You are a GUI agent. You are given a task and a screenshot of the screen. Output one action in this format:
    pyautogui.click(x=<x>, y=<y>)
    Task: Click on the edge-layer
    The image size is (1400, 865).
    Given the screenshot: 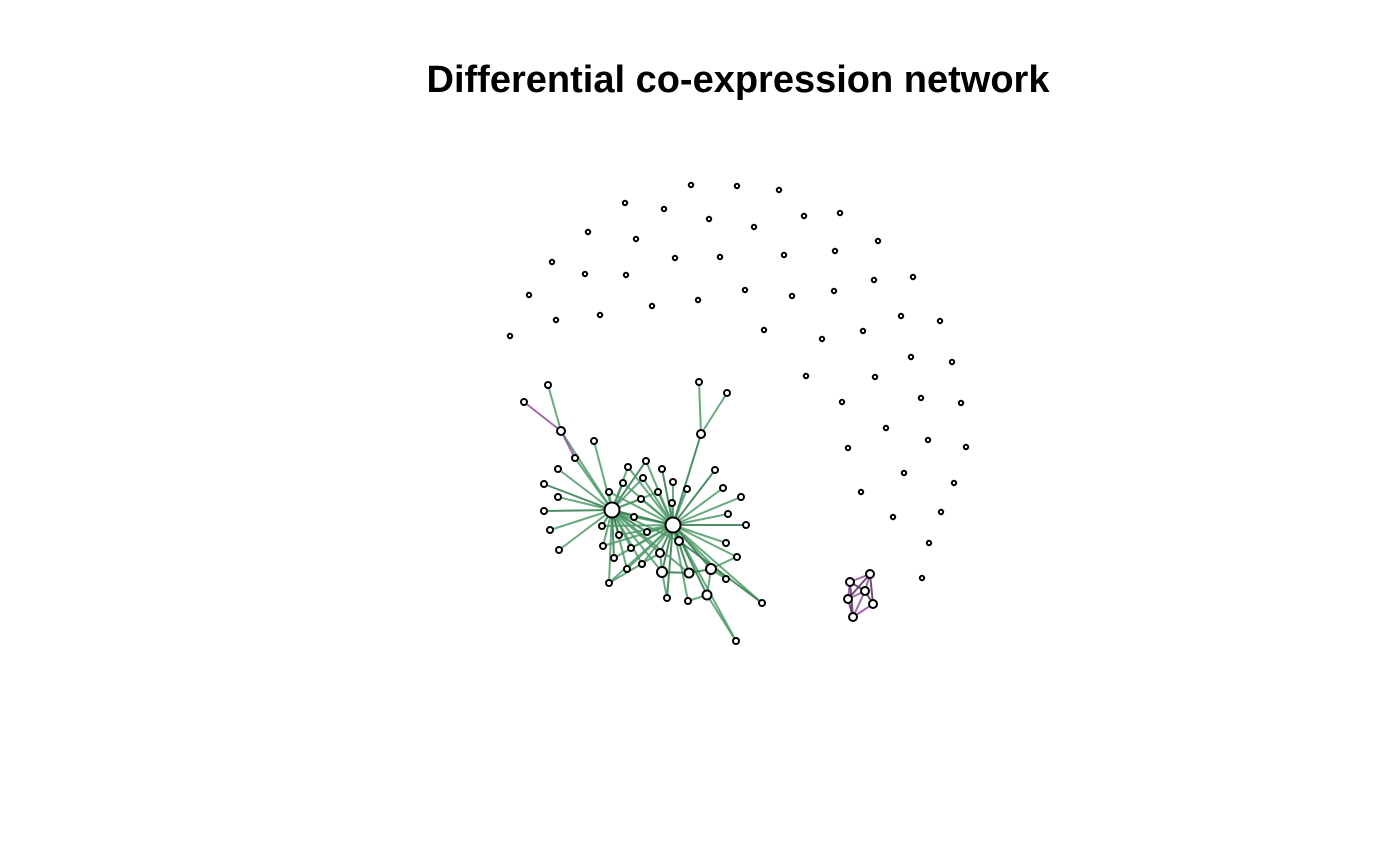 What is the action you would take?
    pyautogui.click(x=698, y=511)
    